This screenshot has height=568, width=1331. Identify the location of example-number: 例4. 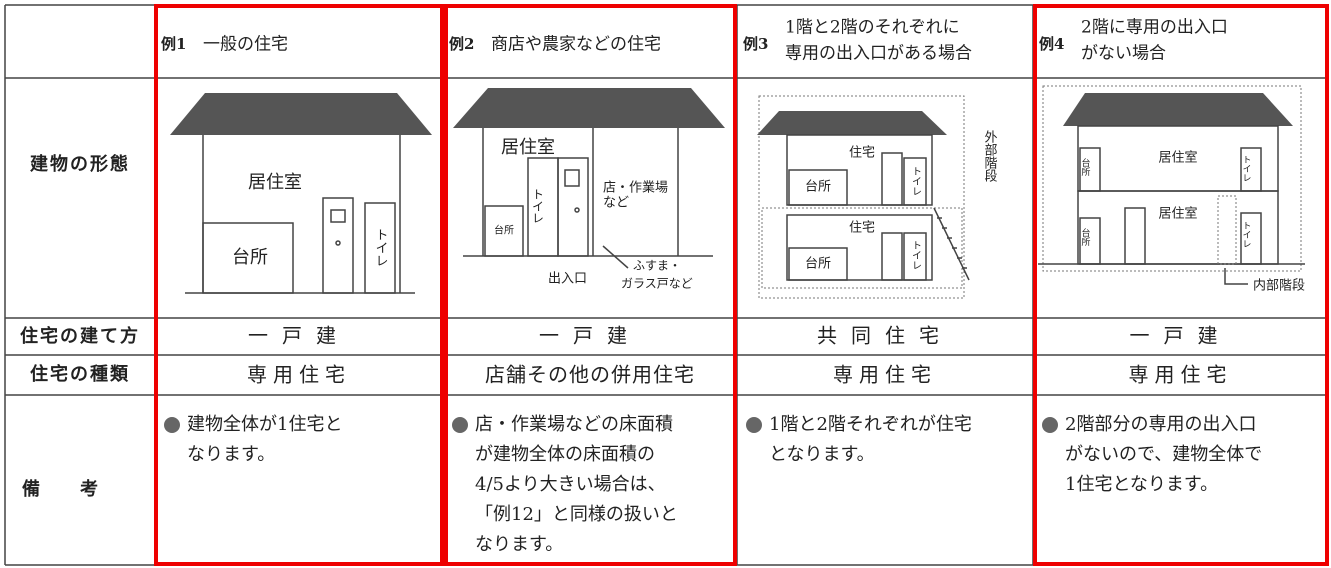
(1051, 44).